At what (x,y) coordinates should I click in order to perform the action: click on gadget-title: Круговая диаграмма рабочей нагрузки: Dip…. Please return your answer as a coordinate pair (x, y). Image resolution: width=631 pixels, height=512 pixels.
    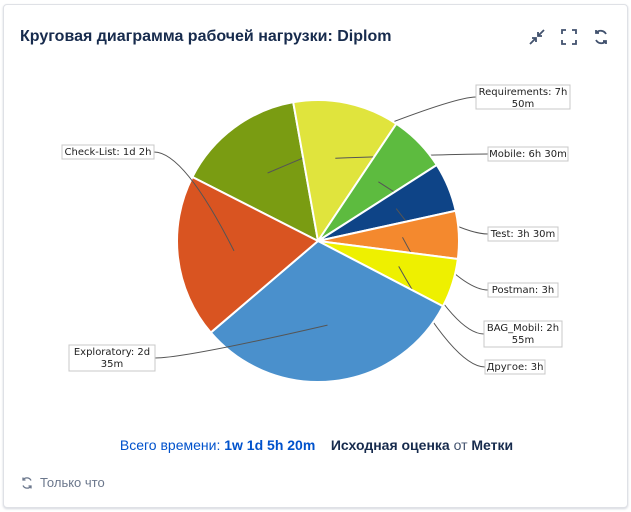
    Looking at the image, I should click on (206, 36).